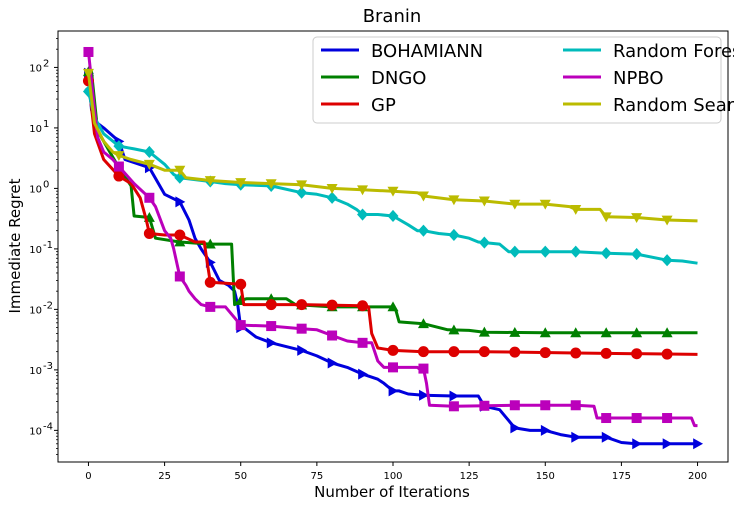 The height and width of the screenshot is (505, 734). I want to click on x-tick-label: 125, so click(469, 476).